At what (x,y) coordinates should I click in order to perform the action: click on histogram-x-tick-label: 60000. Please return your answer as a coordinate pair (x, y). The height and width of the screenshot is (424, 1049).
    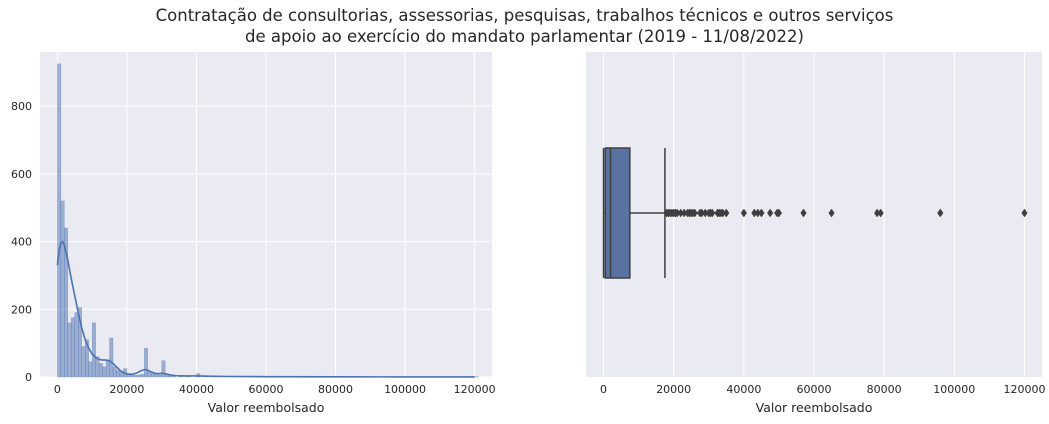
    Looking at the image, I should click on (266, 389).